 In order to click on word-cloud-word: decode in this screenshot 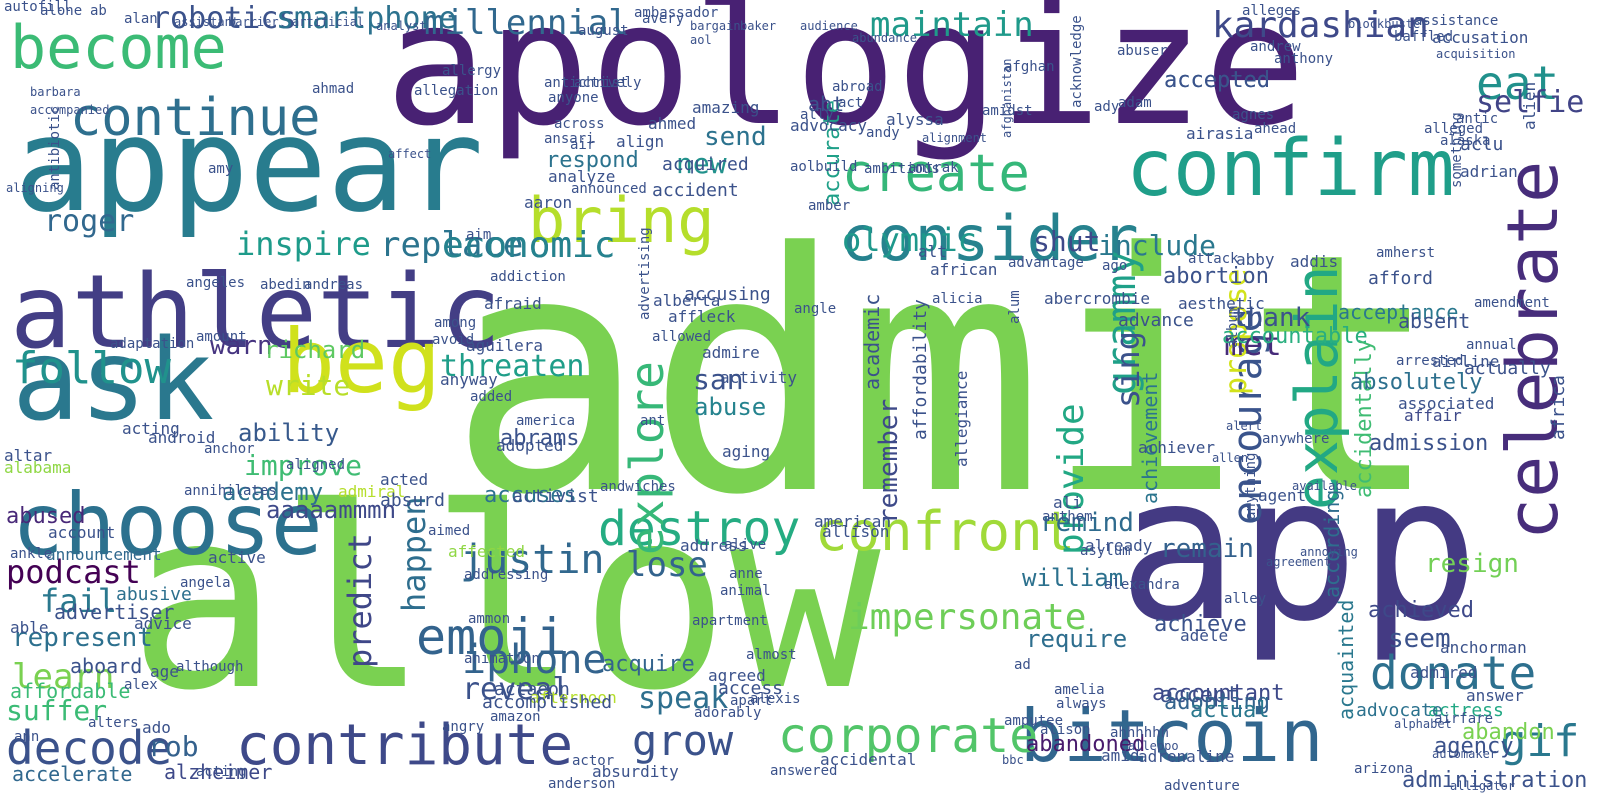, I will do `click(89, 748)`.